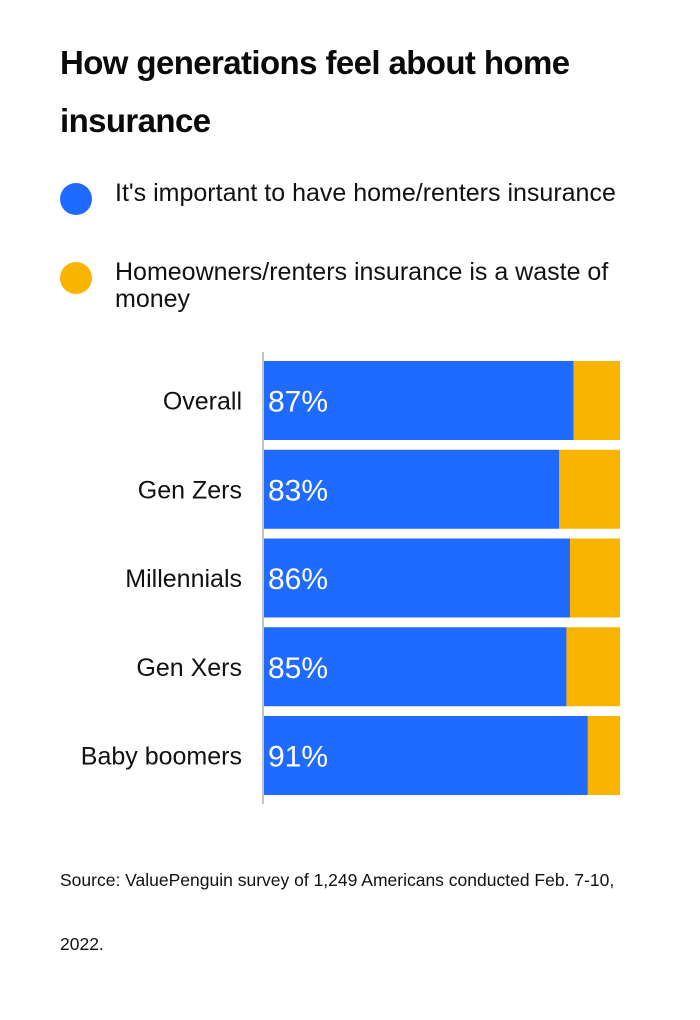 The image size is (700, 1020). Describe the element at coordinates (298, 668) in the screenshot. I see `data-label-3: 85%` at that location.